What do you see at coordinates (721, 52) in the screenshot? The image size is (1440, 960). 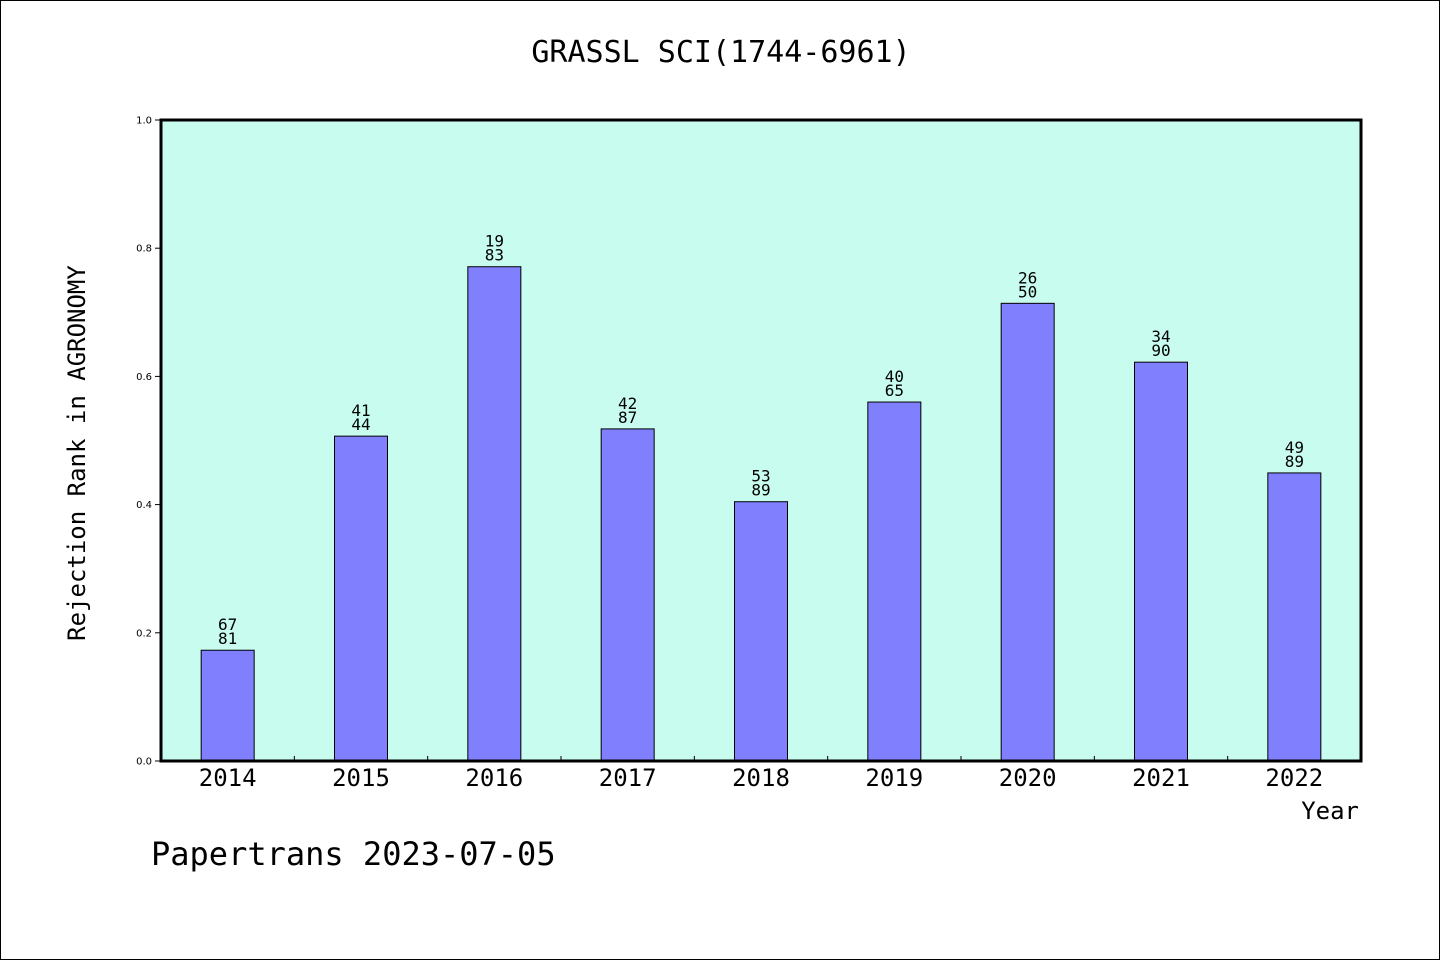 I see `chart-title: GRASSL SCI(1744-6961)` at bounding box center [721, 52].